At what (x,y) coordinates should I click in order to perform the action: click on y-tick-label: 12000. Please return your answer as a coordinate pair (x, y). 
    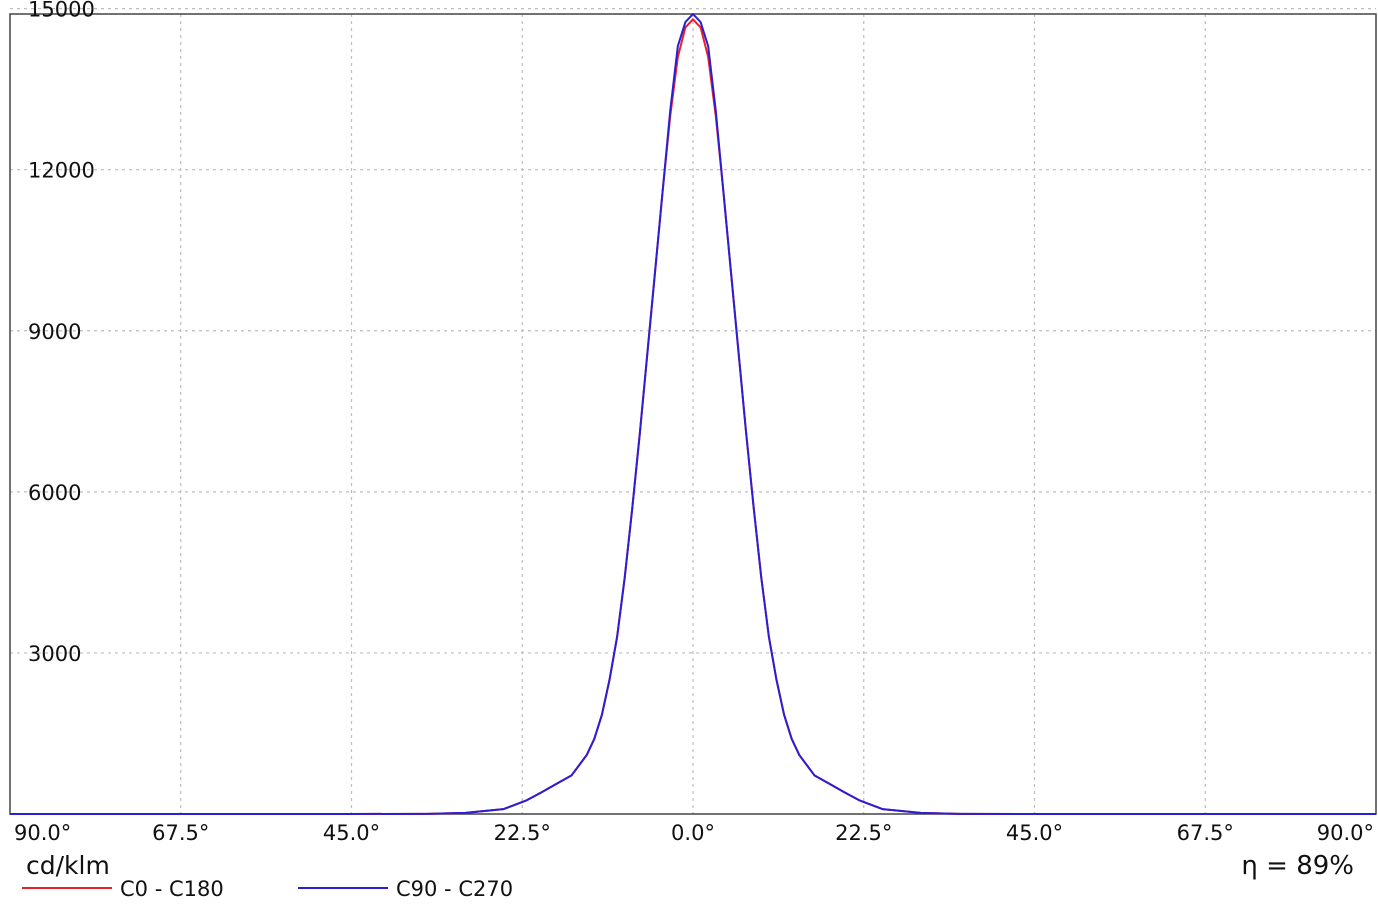
    Looking at the image, I should click on (61, 171).